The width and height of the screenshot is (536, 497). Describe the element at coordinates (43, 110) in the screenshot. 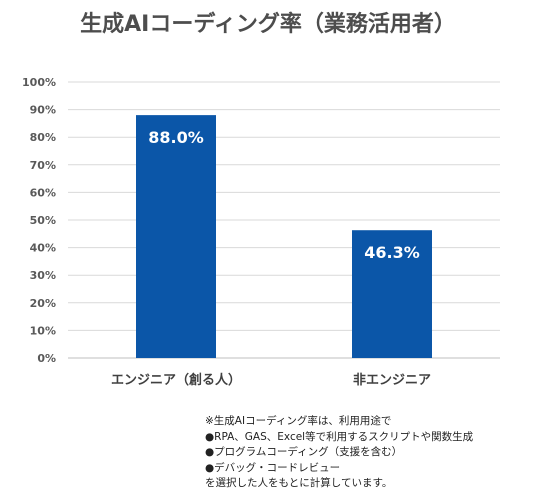

I see `y-tick-label: 90%` at that location.